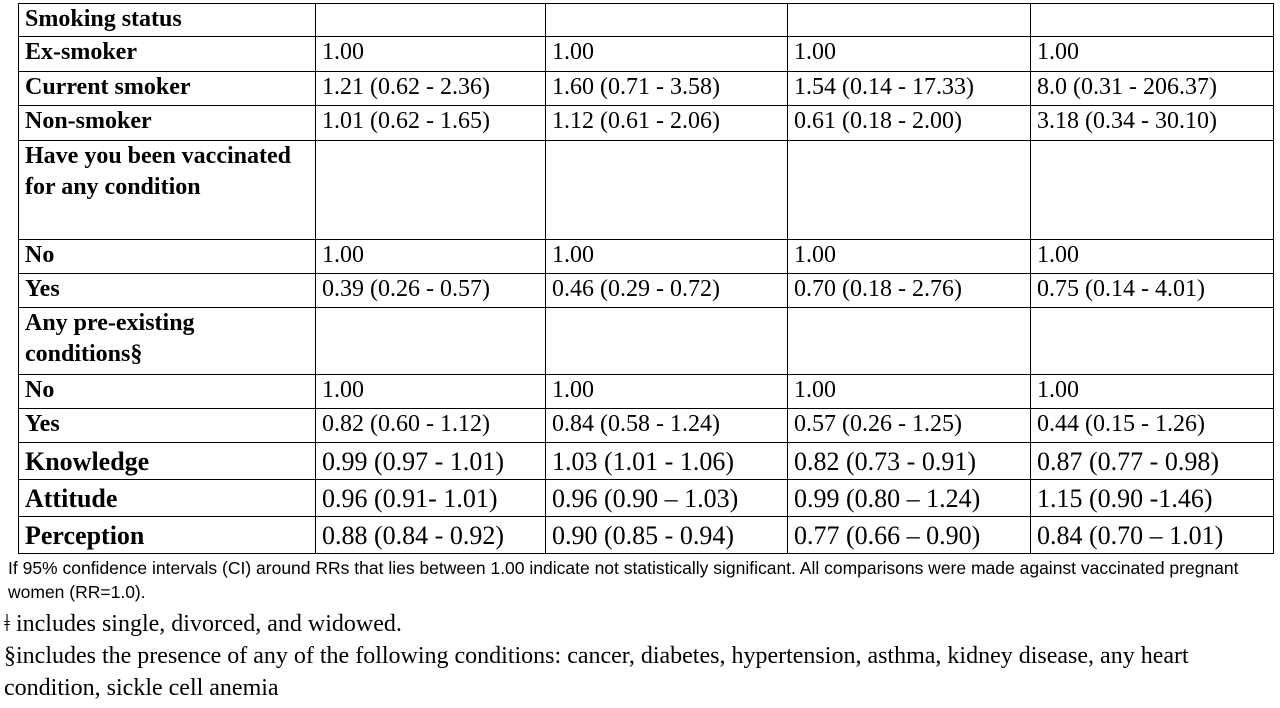 This screenshot has width=1280, height=708. Describe the element at coordinates (666, 425) in the screenshot. I see `cell: 0.84 (0.58 - 1.24)` at that location.